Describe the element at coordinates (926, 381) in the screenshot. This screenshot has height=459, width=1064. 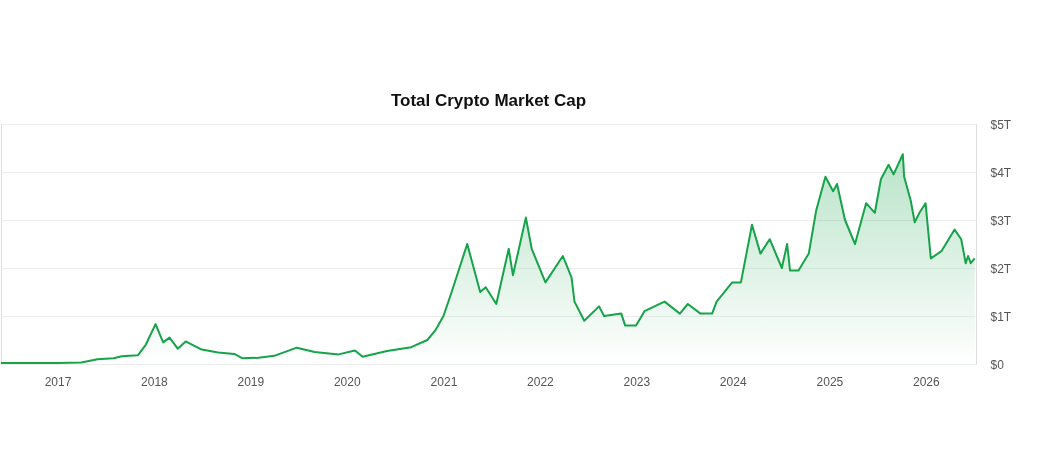
I see `x-tick-label: 2026` at that location.